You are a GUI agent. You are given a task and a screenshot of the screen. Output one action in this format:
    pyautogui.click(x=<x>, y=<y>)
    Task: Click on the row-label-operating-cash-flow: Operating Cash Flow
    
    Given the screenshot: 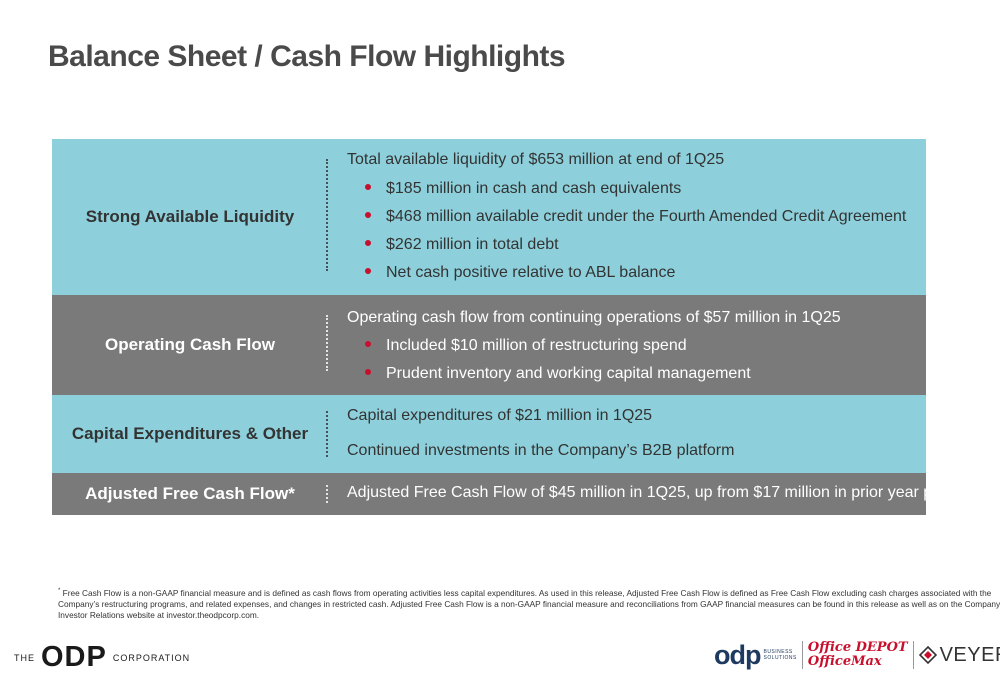 What is the action you would take?
    pyautogui.click(x=190, y=344)
    